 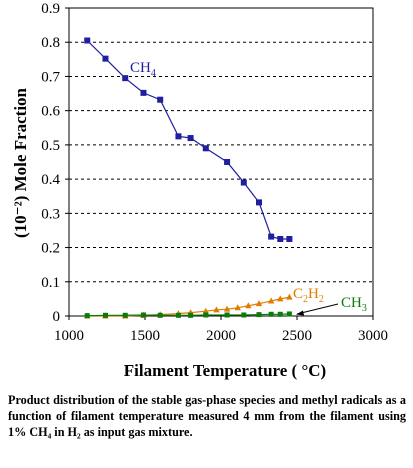 I want to click on series-label-ch4: CH4, so click(x=143, y=69).